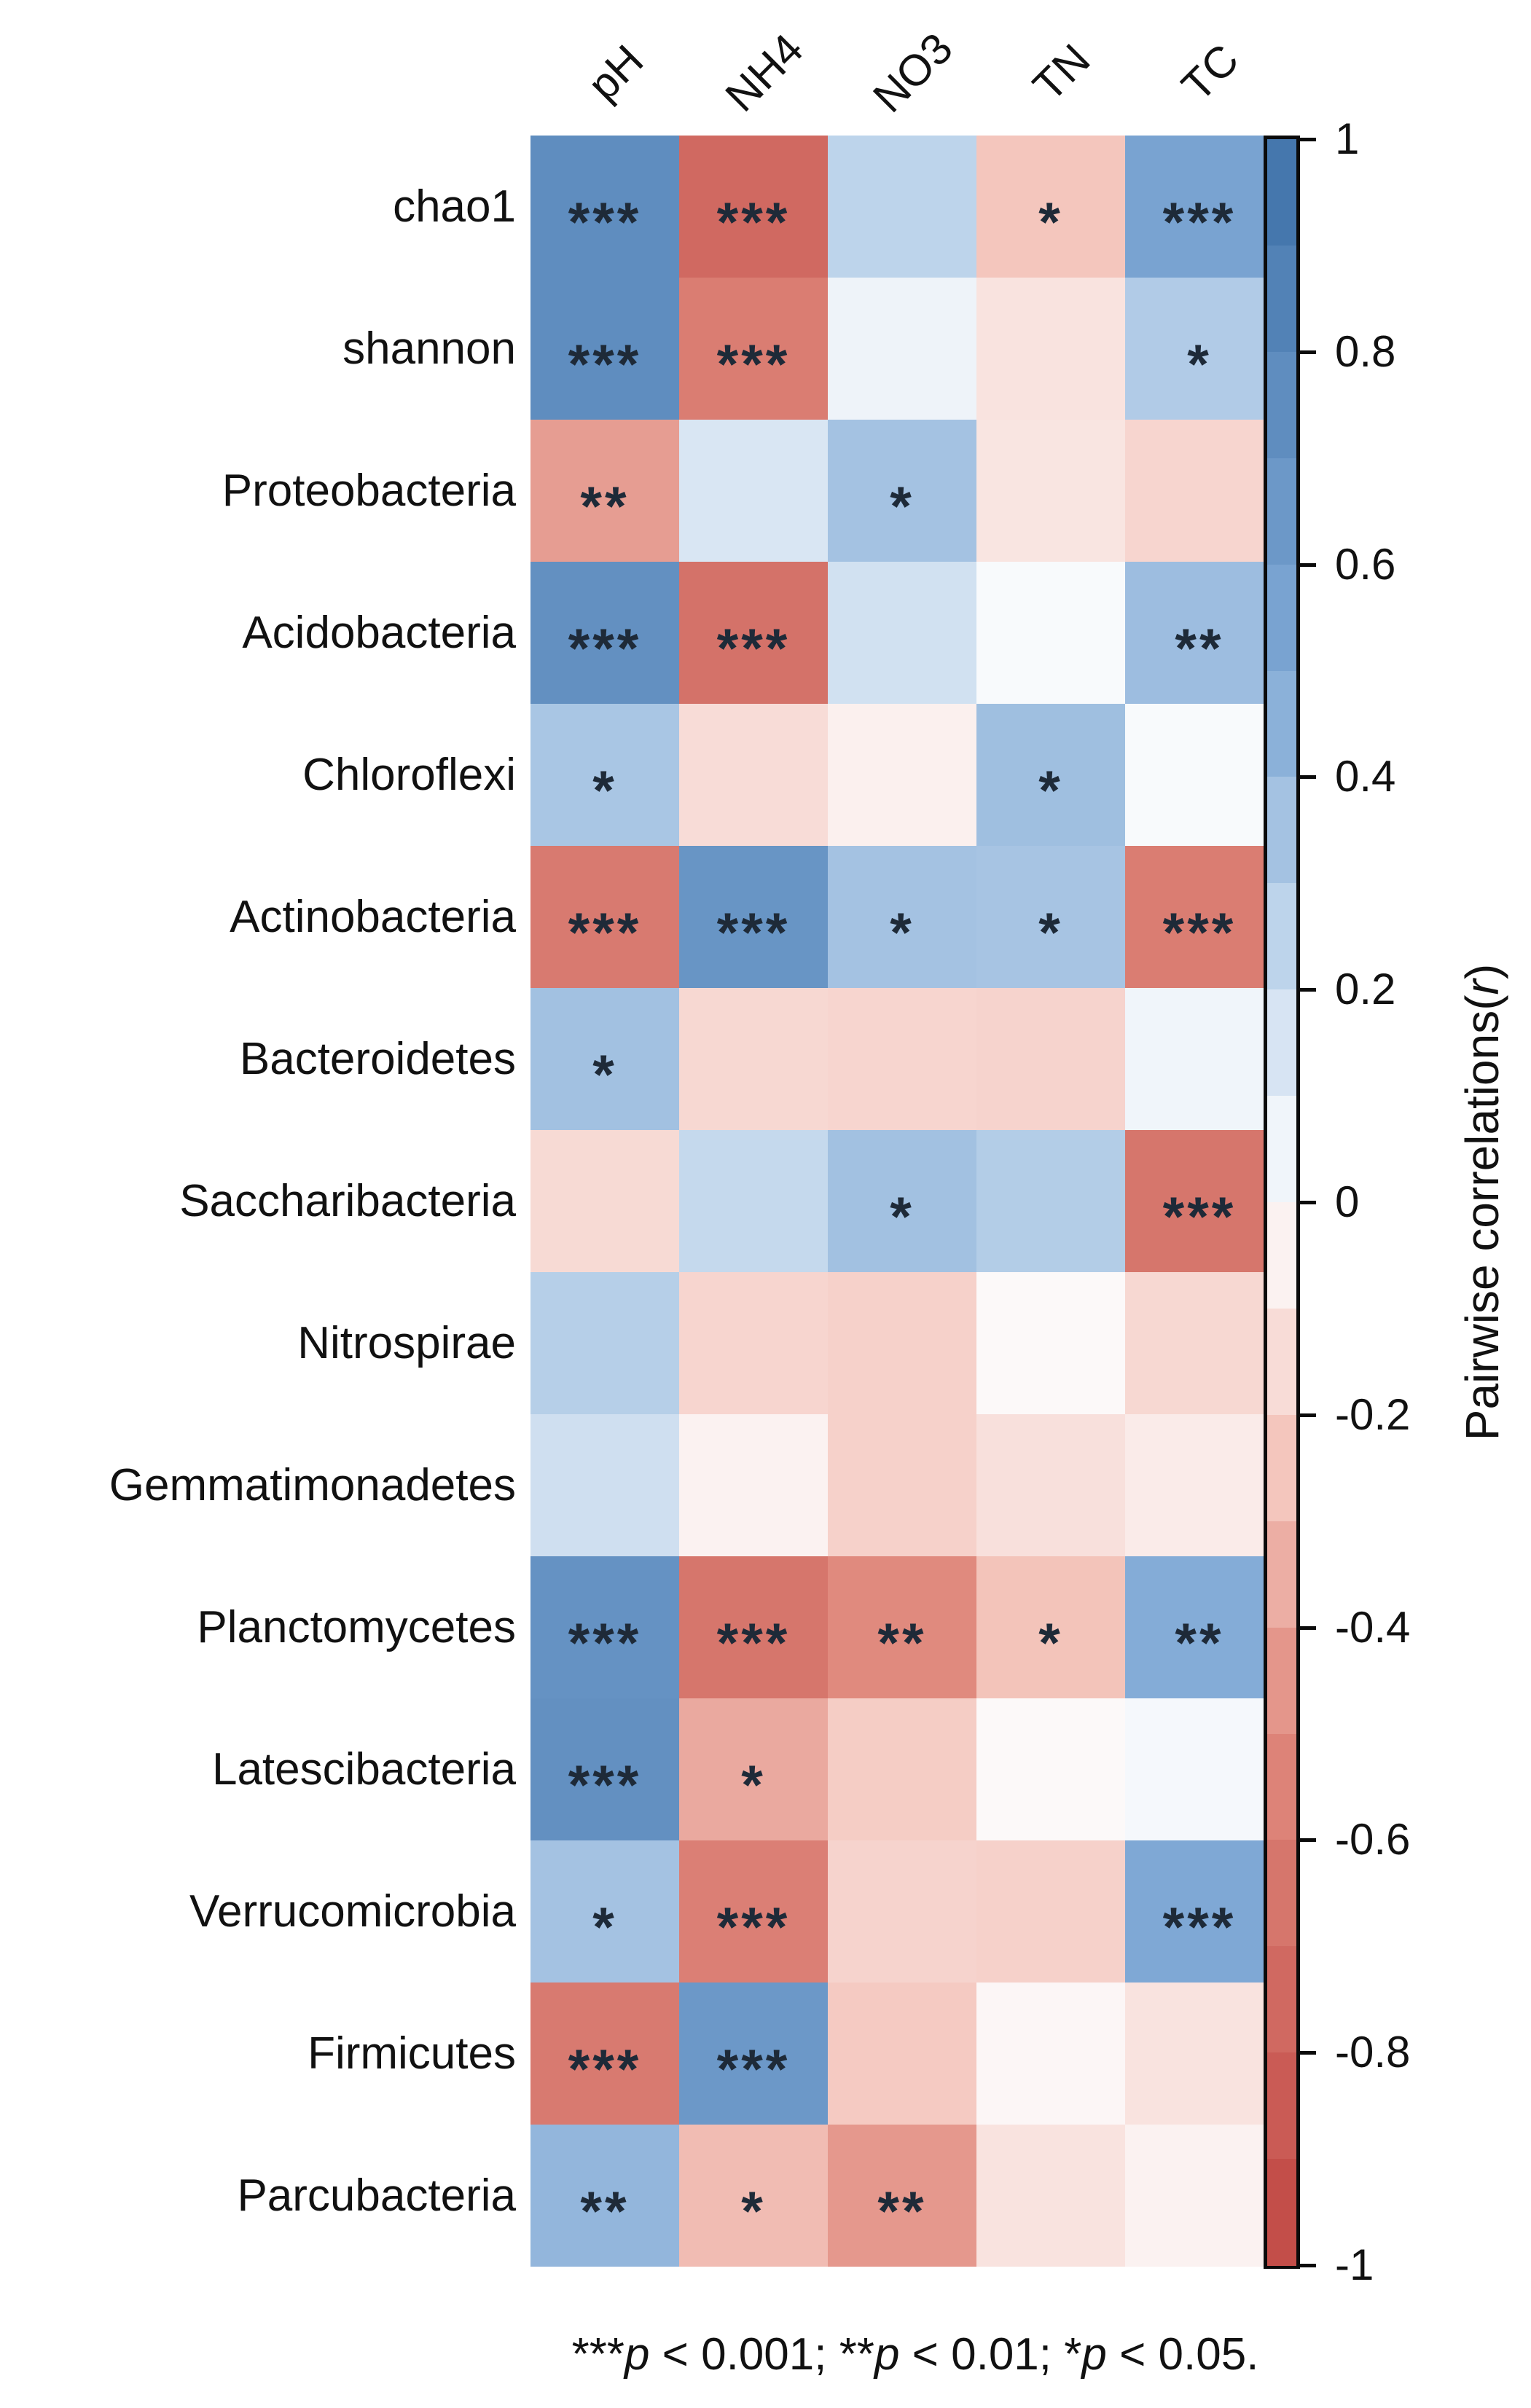  I want to click on row-label-saccharibacteria: Saccharibacteria, so click(347, 1201).